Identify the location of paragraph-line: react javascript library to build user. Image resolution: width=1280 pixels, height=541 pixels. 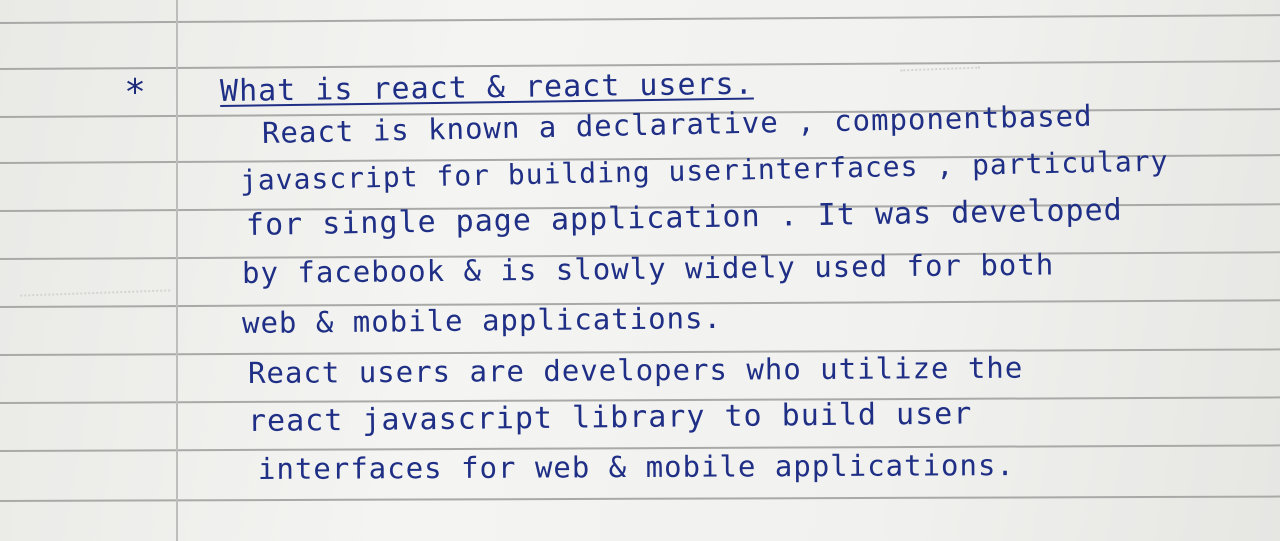
(610, 417).